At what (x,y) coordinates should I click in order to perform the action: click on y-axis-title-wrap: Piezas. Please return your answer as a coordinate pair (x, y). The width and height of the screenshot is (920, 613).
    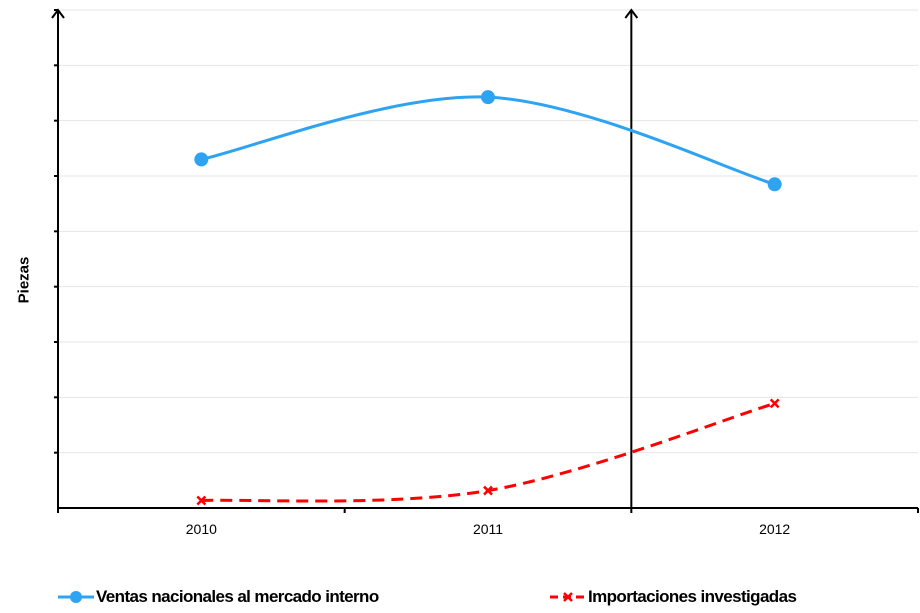
    Looking at the image, I should click on (24, 280).